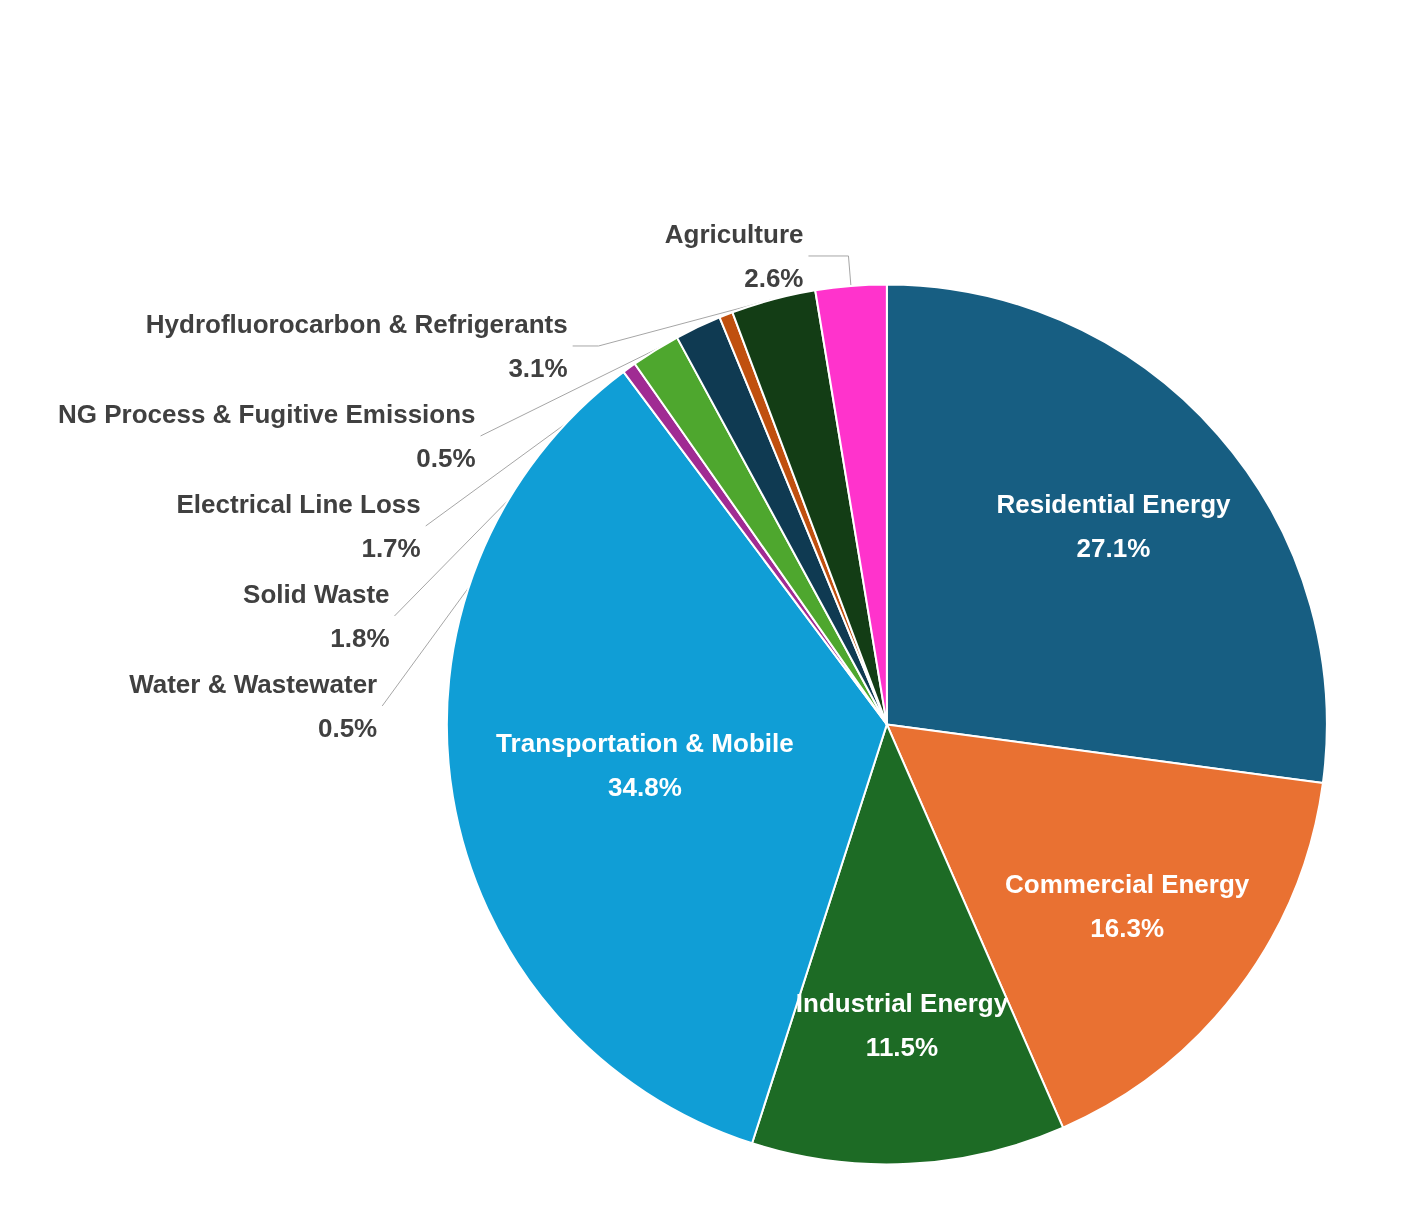  What do you see at coordinates (645, 742) in the screenshot?
I see `slice-label: Transportation & Mobile` at bounding box center [645, 742].